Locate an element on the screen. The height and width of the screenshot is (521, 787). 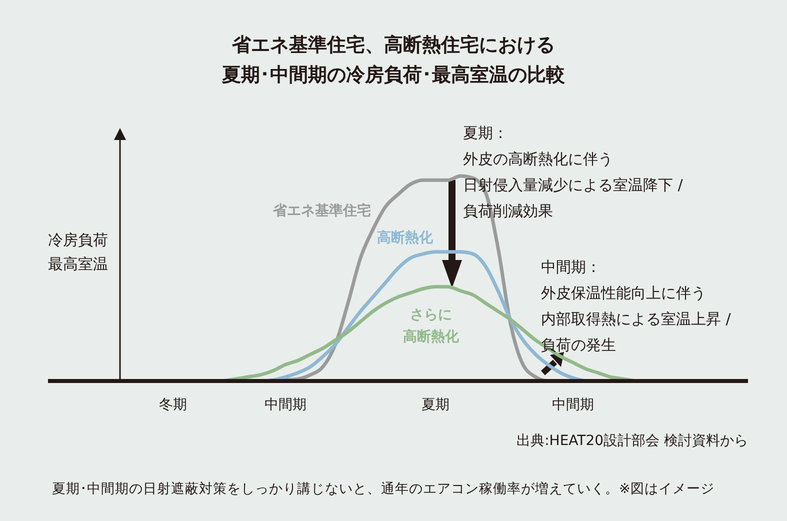
series-label: 省エネ基準住宅 is located at coordinates (322, 211).